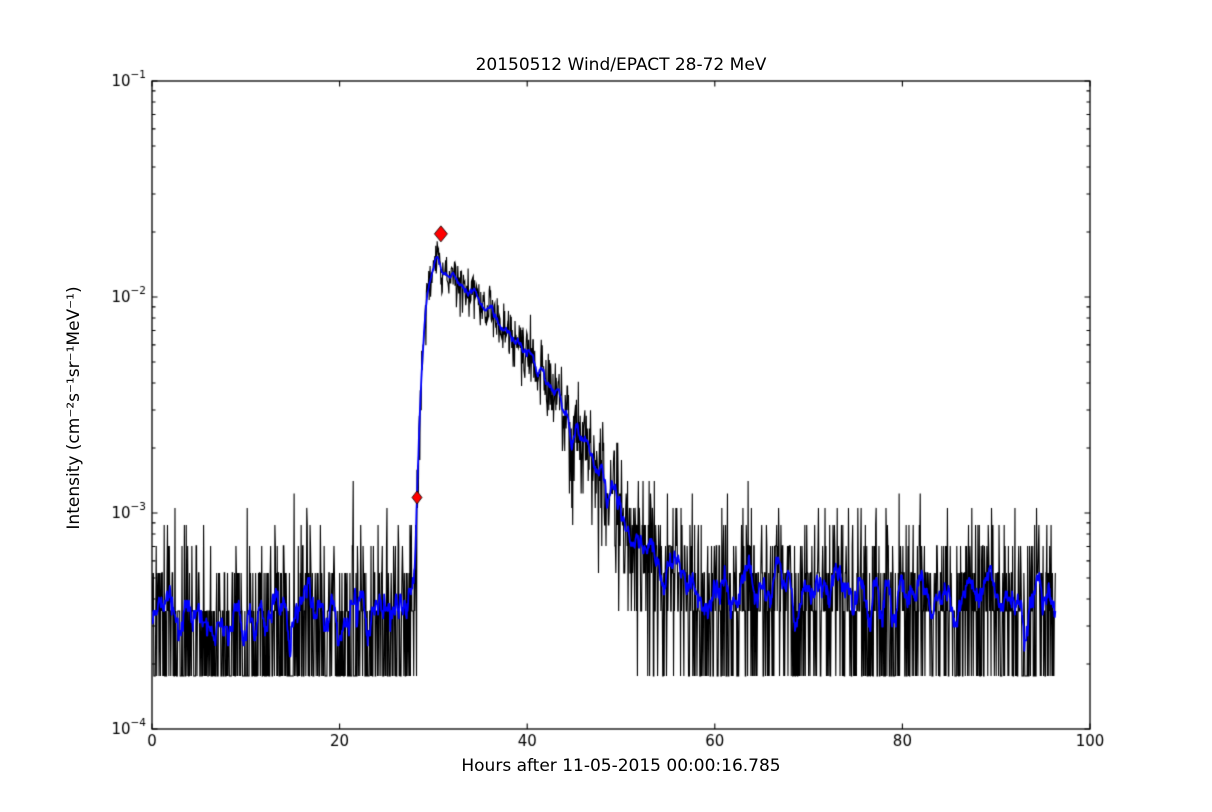  Describe the element at coordinates (74, 408) in the screenshot. I see `y-axis-label: Intensity (cm⁻²s⁻¹sr⁻¹MeV⁻¹)` at that location.